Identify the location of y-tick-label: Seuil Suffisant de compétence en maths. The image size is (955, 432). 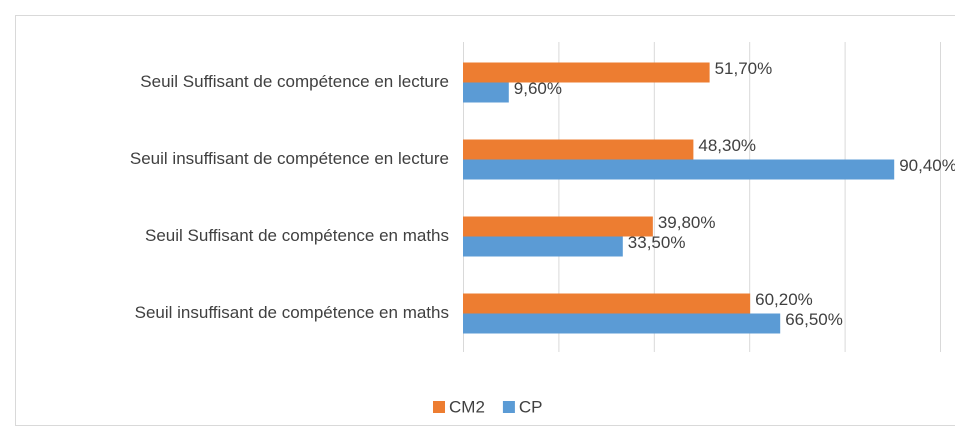
(297, 235).